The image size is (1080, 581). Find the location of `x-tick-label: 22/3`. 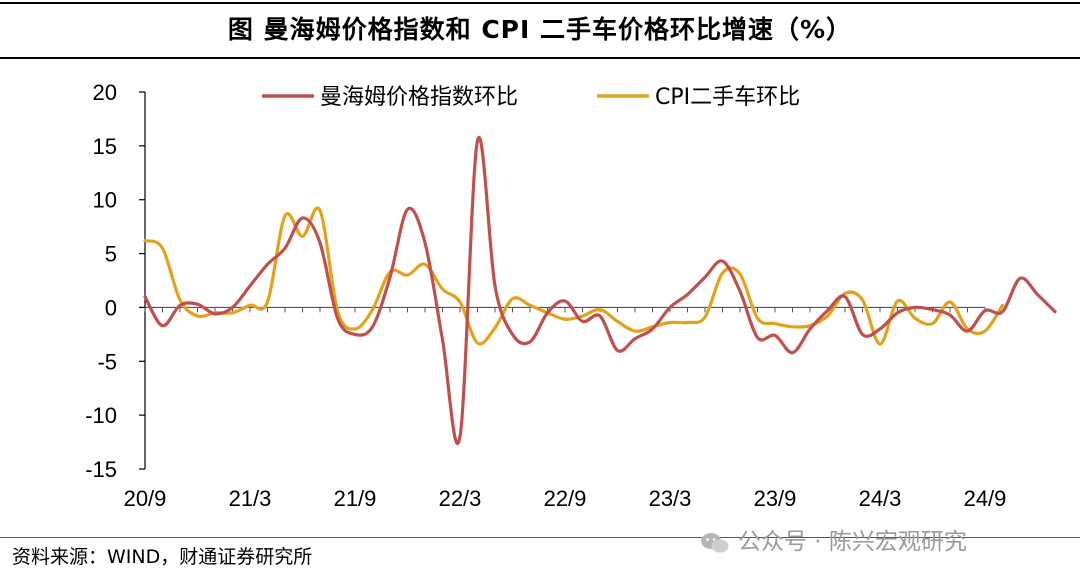

x-tick-label: 22/3 is located at coordinates (460, 498).